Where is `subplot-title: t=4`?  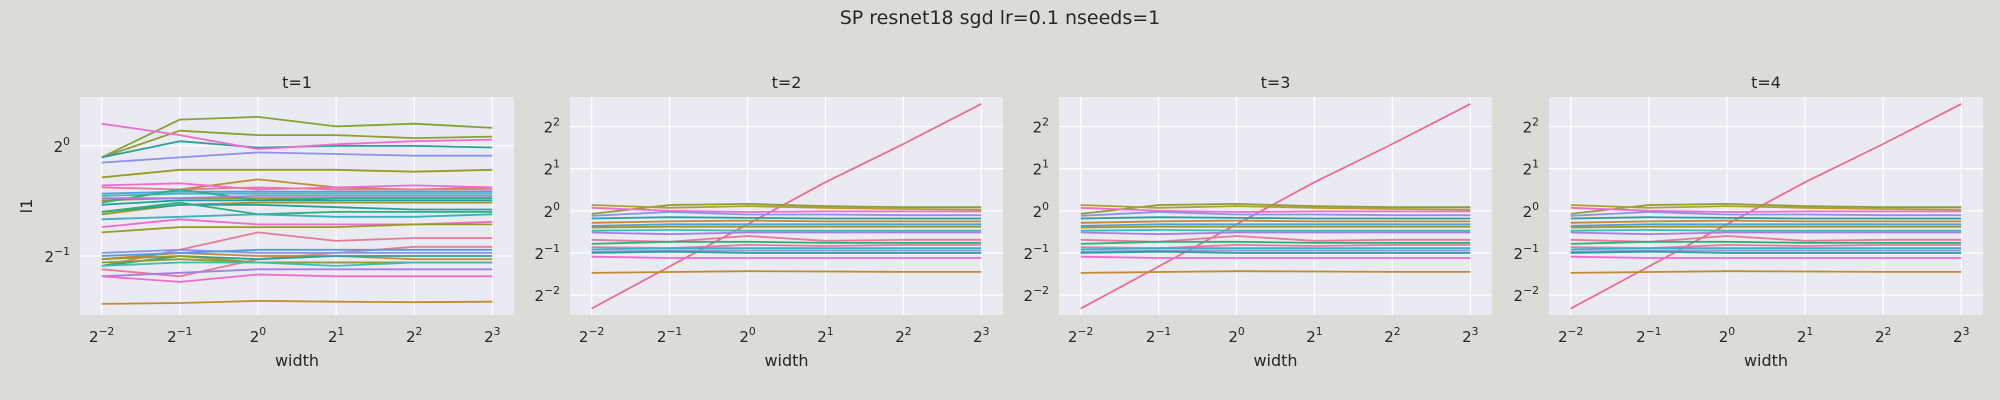 subplot-title: t=4 is located at coordinates (1766, 82).